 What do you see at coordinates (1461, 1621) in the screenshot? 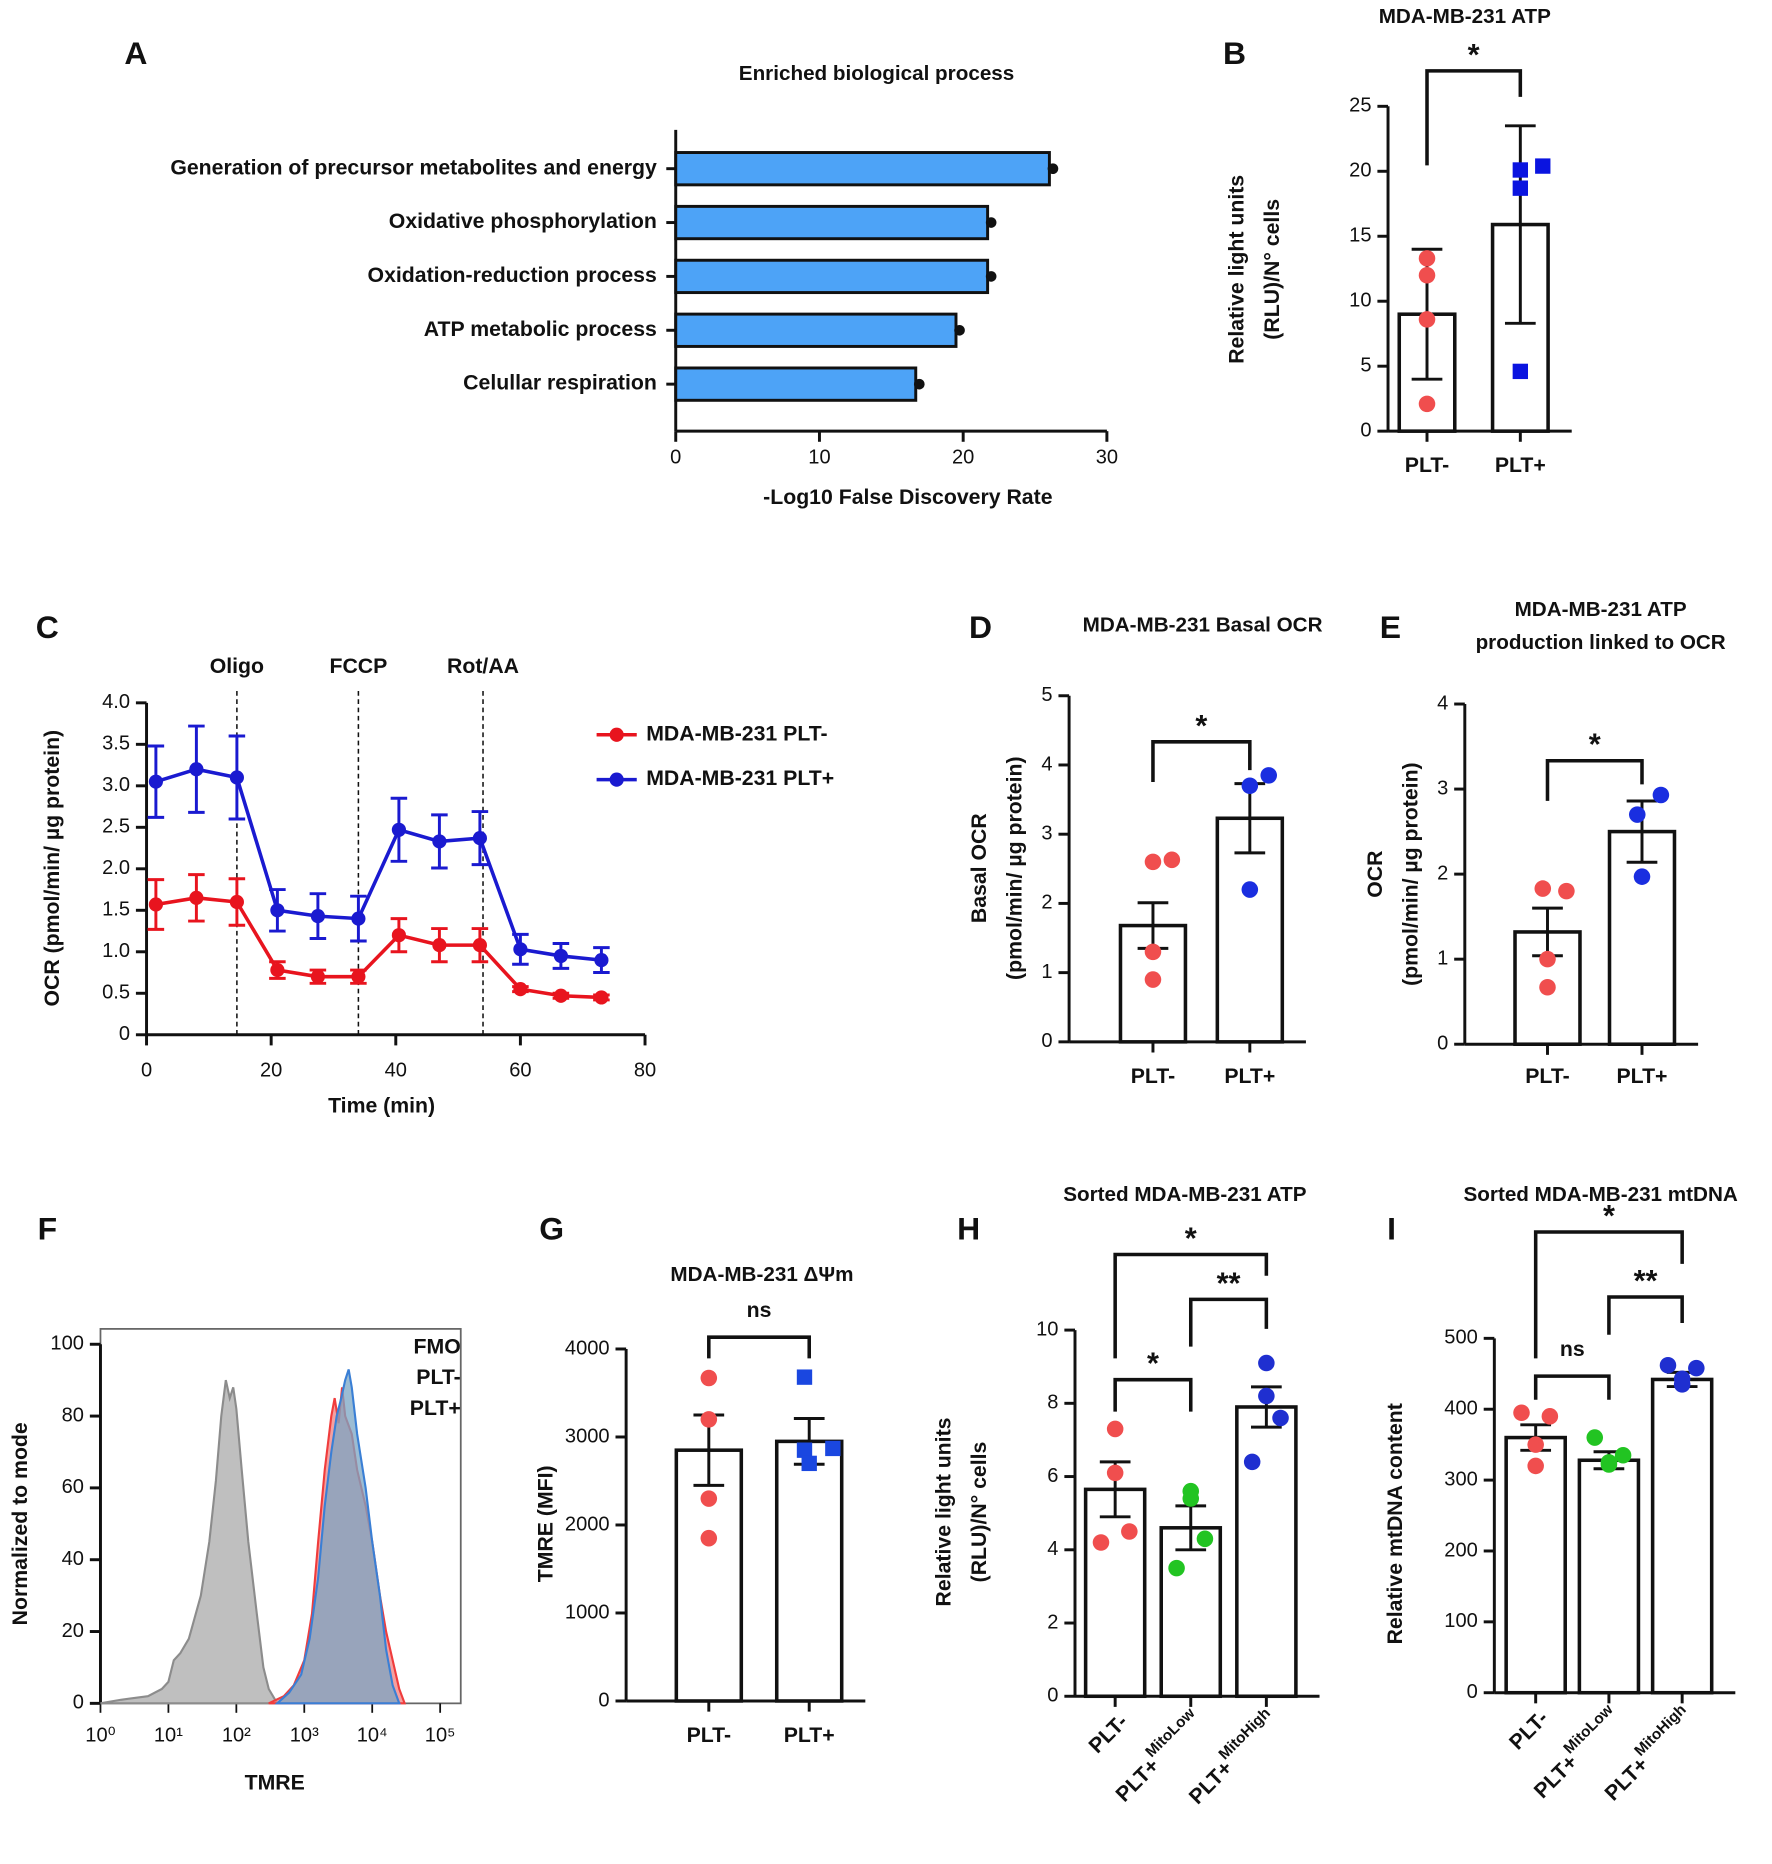
I see `y-tick-label: 100` at bounding box center [1461, 1621].